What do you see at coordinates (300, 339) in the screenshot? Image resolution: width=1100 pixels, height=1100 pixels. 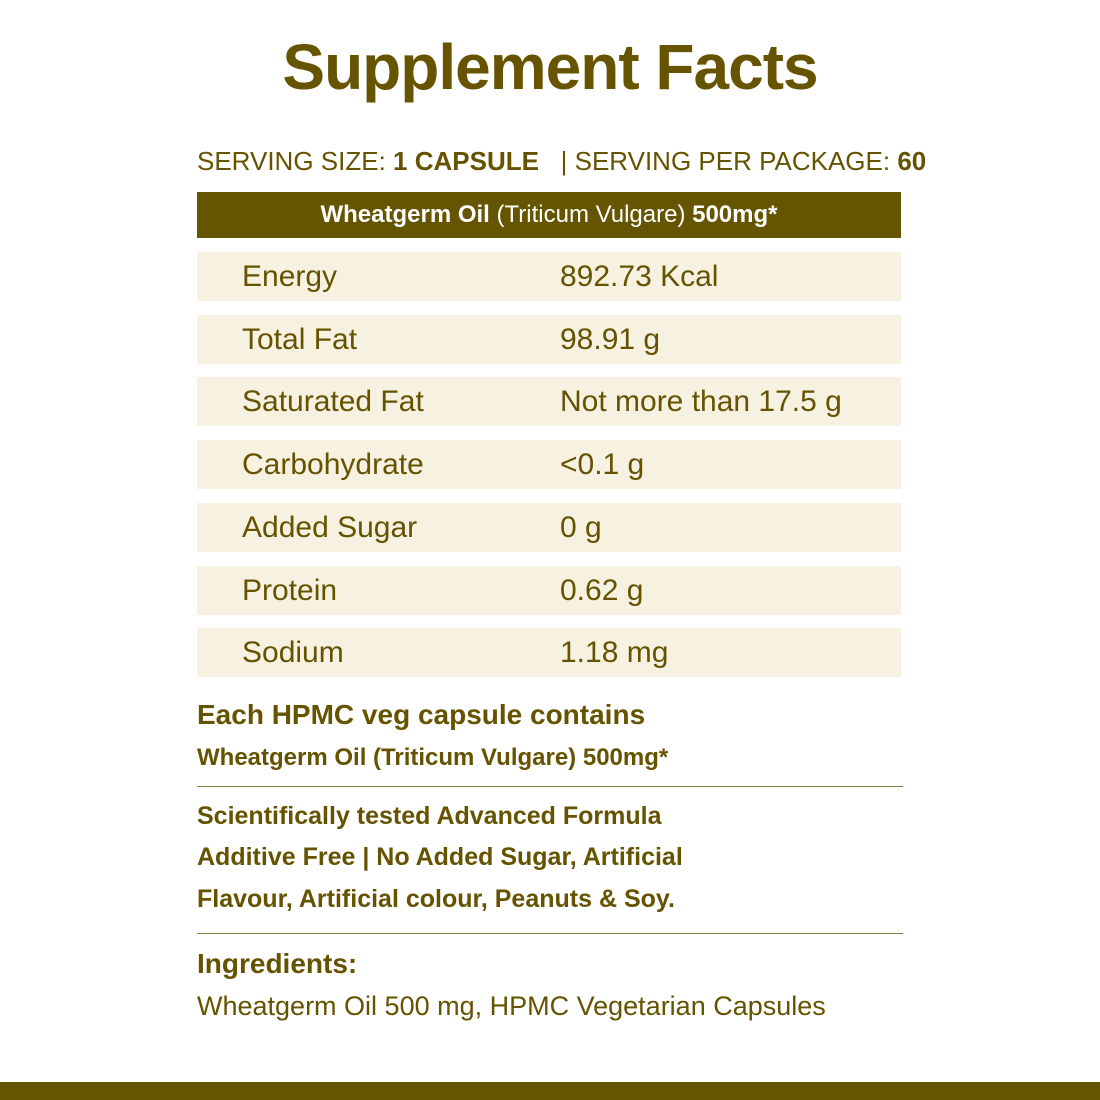 I see `nutrient-label: Total Fat` at bounding box center [300, 339].